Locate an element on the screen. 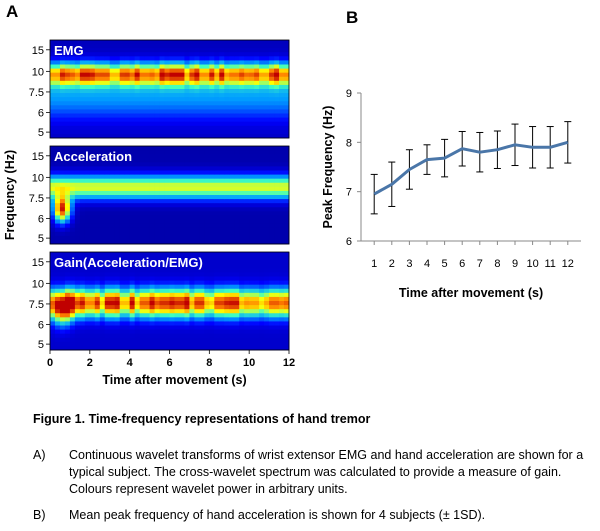  x-tick-label: 2 is located at coordinates (90, 363).